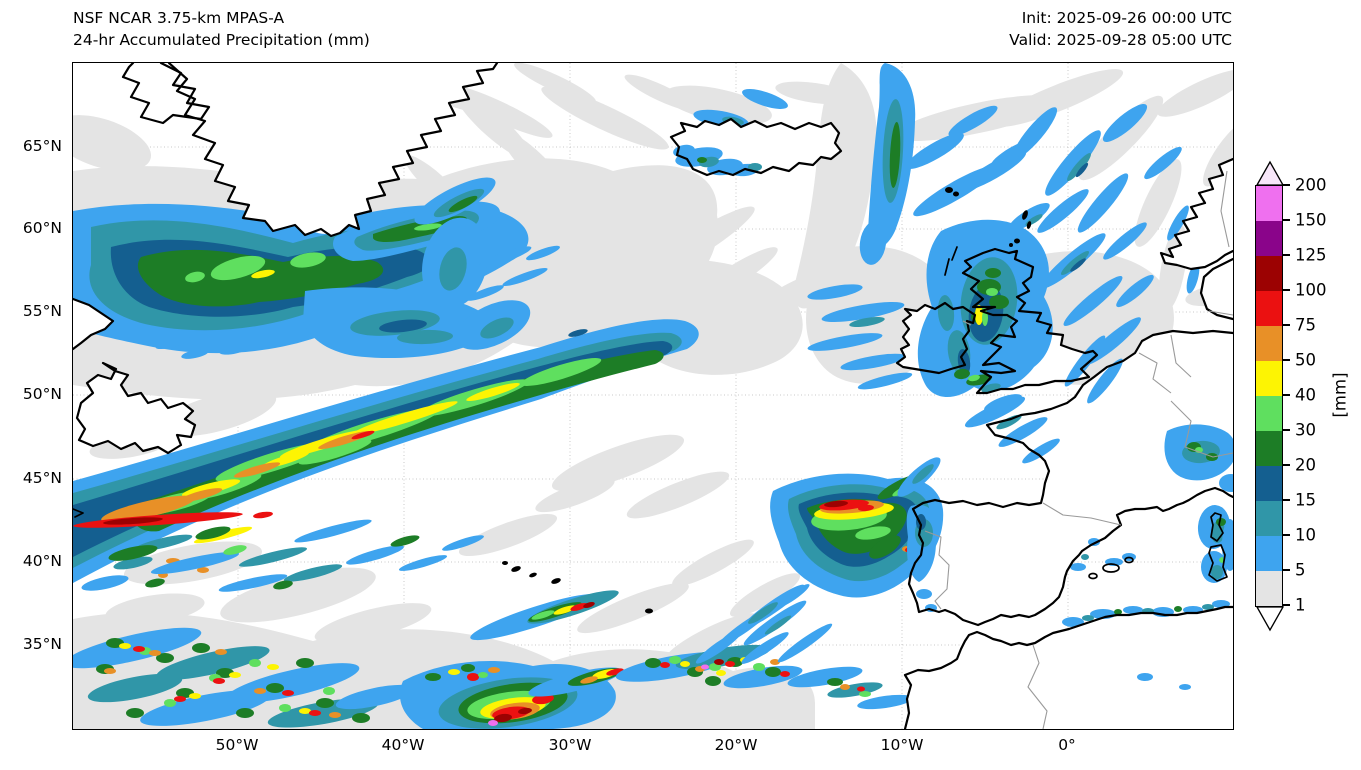 Image resolution: width=1361 pixels, height=770 pixels. Describe the element at coordinates (1311, 220) in the screenshot. I see `colorbar-tick-label-150: 150` at that location.